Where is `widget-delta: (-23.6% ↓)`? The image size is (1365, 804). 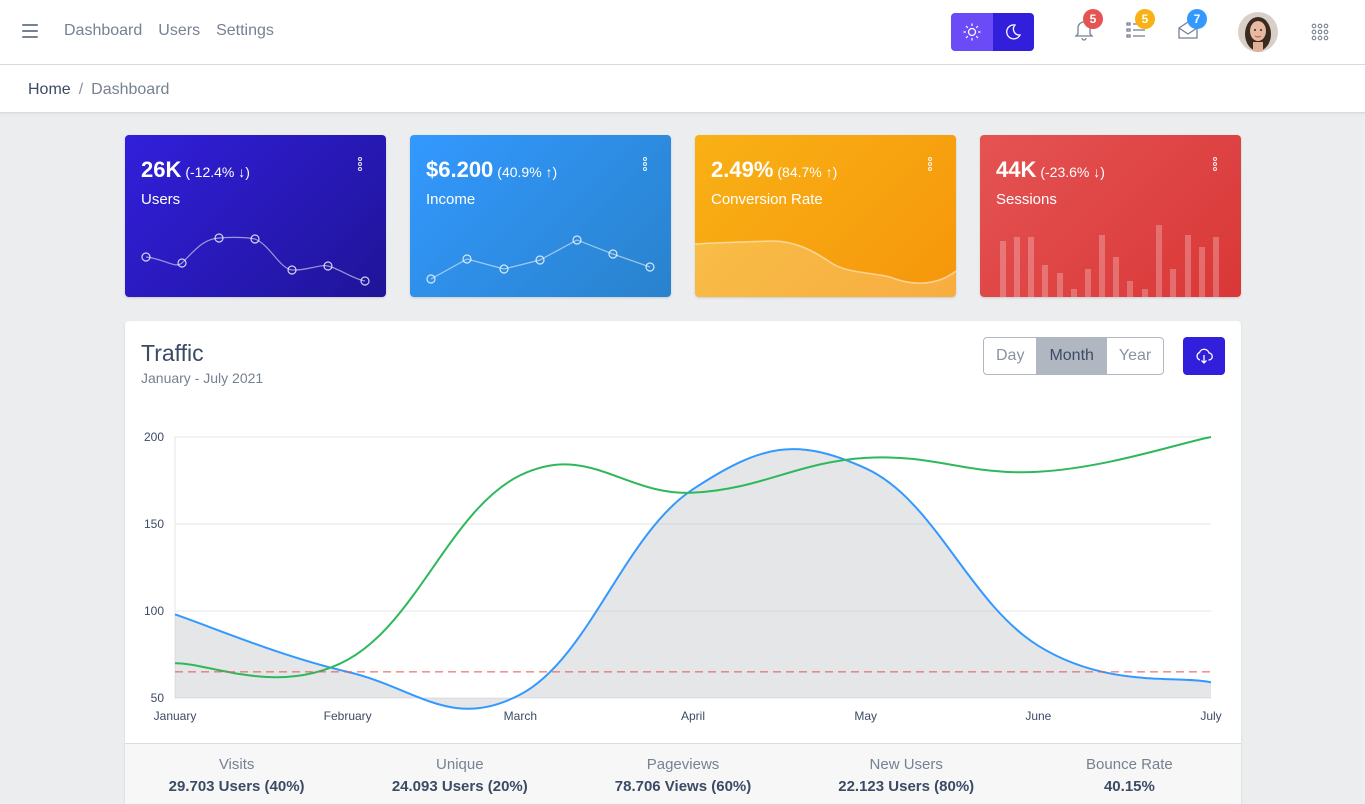
widget-delta: (-23.6% ↓) is located at coordinates (1072, 172).